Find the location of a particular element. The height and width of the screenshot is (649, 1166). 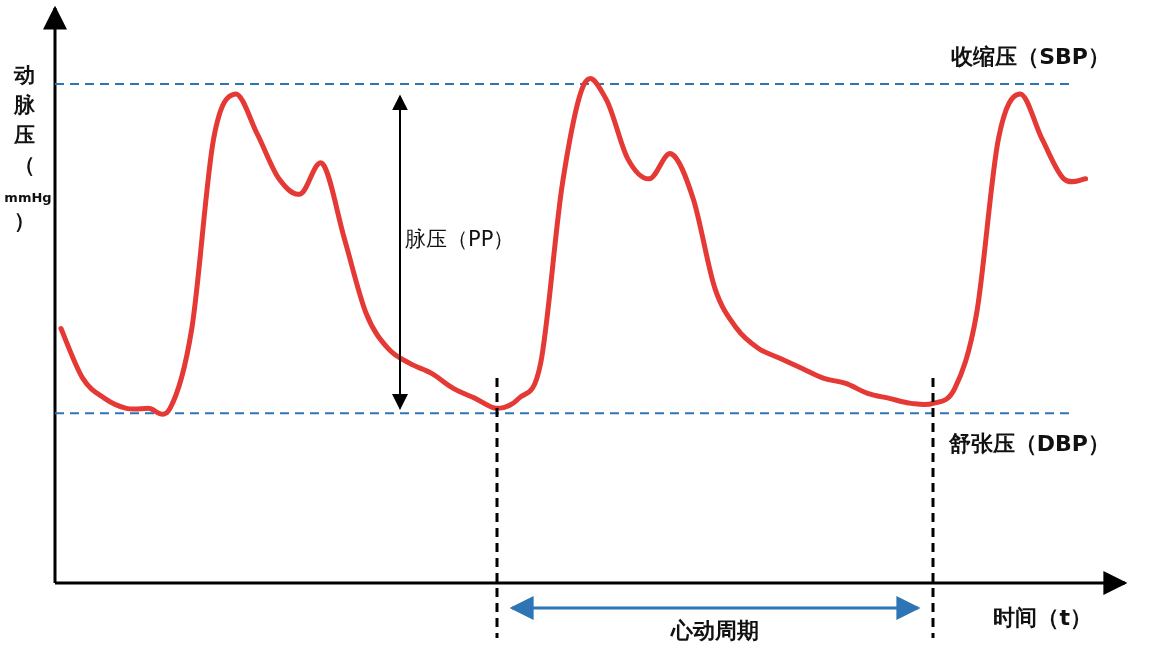

x-axis-title: 时间（t） is located at coordinates (1042, 617).